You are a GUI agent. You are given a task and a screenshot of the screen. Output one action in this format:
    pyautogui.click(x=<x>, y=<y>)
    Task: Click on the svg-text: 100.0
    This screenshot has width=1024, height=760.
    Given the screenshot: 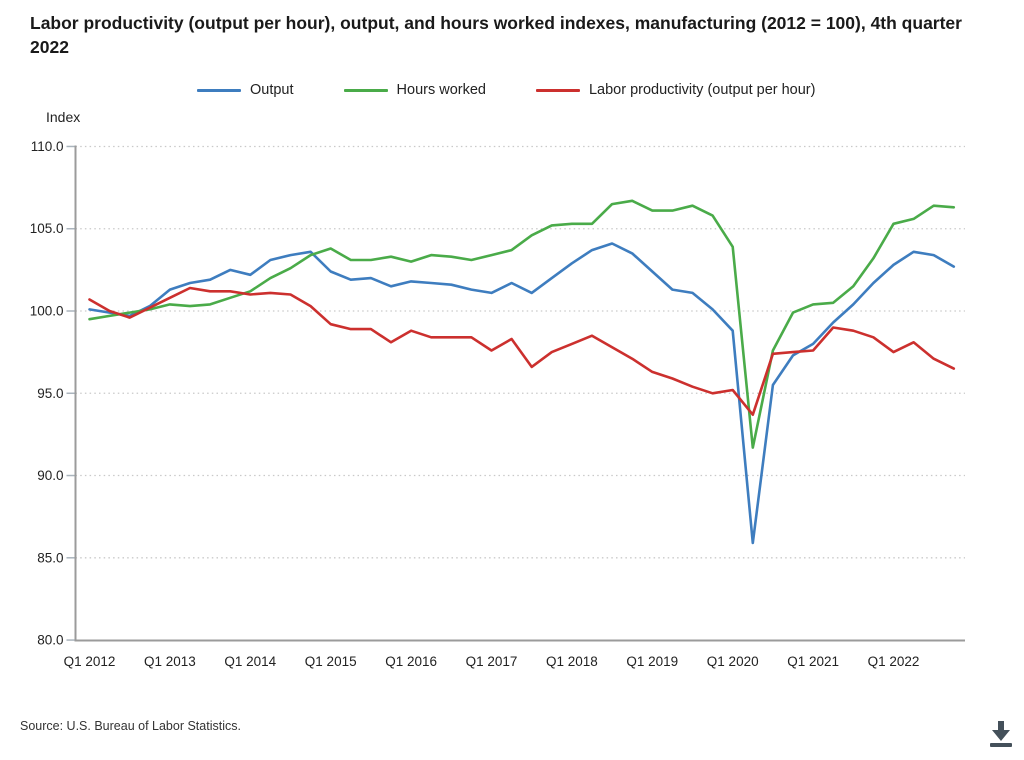 What is the action you would take?
    pyautogui.click(x=47, y=311)
    